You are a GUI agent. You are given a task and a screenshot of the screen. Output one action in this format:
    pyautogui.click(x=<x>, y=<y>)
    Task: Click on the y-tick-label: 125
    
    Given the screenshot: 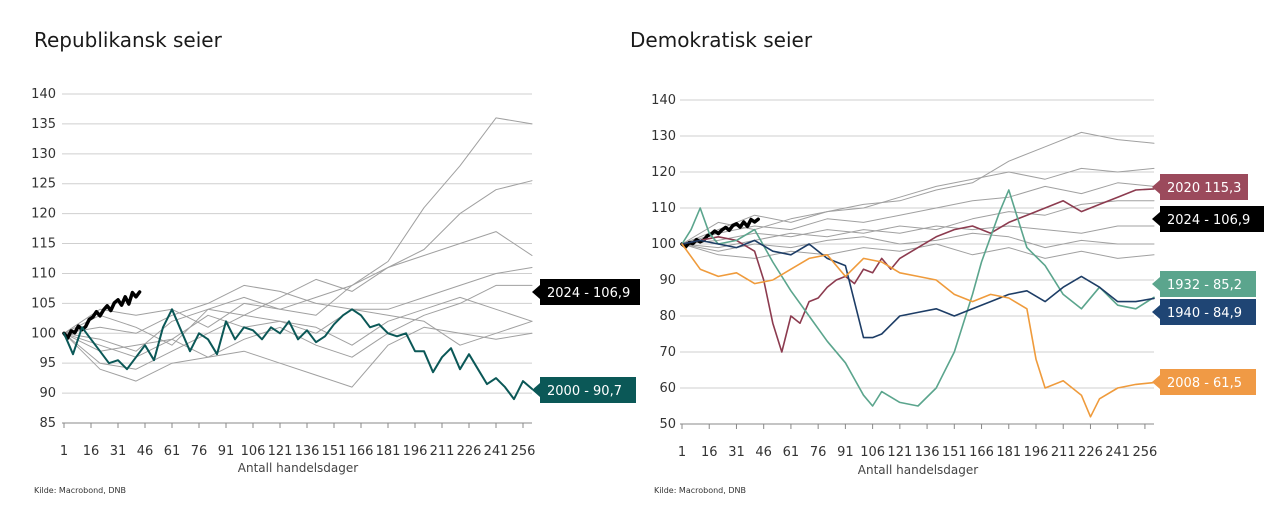 What is the action you would take?
    pyautogui.click(x=43, y=184)
    